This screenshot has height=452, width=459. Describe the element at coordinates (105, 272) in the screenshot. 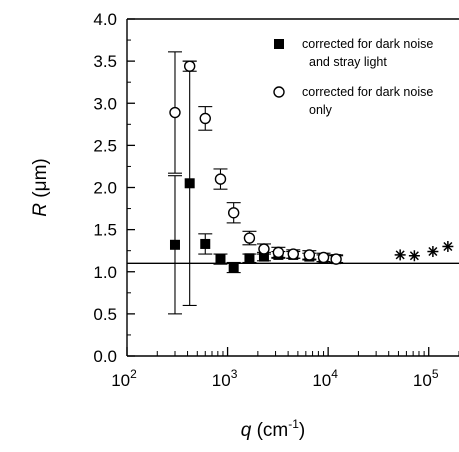

I see `y-tick-label: 1.0` at that location.